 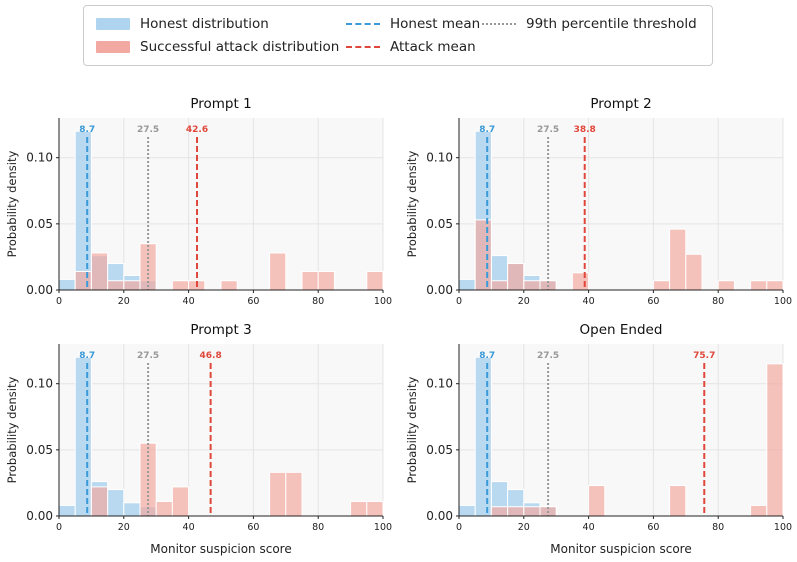 What do you see at coordinates (611, 24) in the screenshot?
I see `legend-label-threshold: 99th percentile threshold` at bounding box center [611, 24].